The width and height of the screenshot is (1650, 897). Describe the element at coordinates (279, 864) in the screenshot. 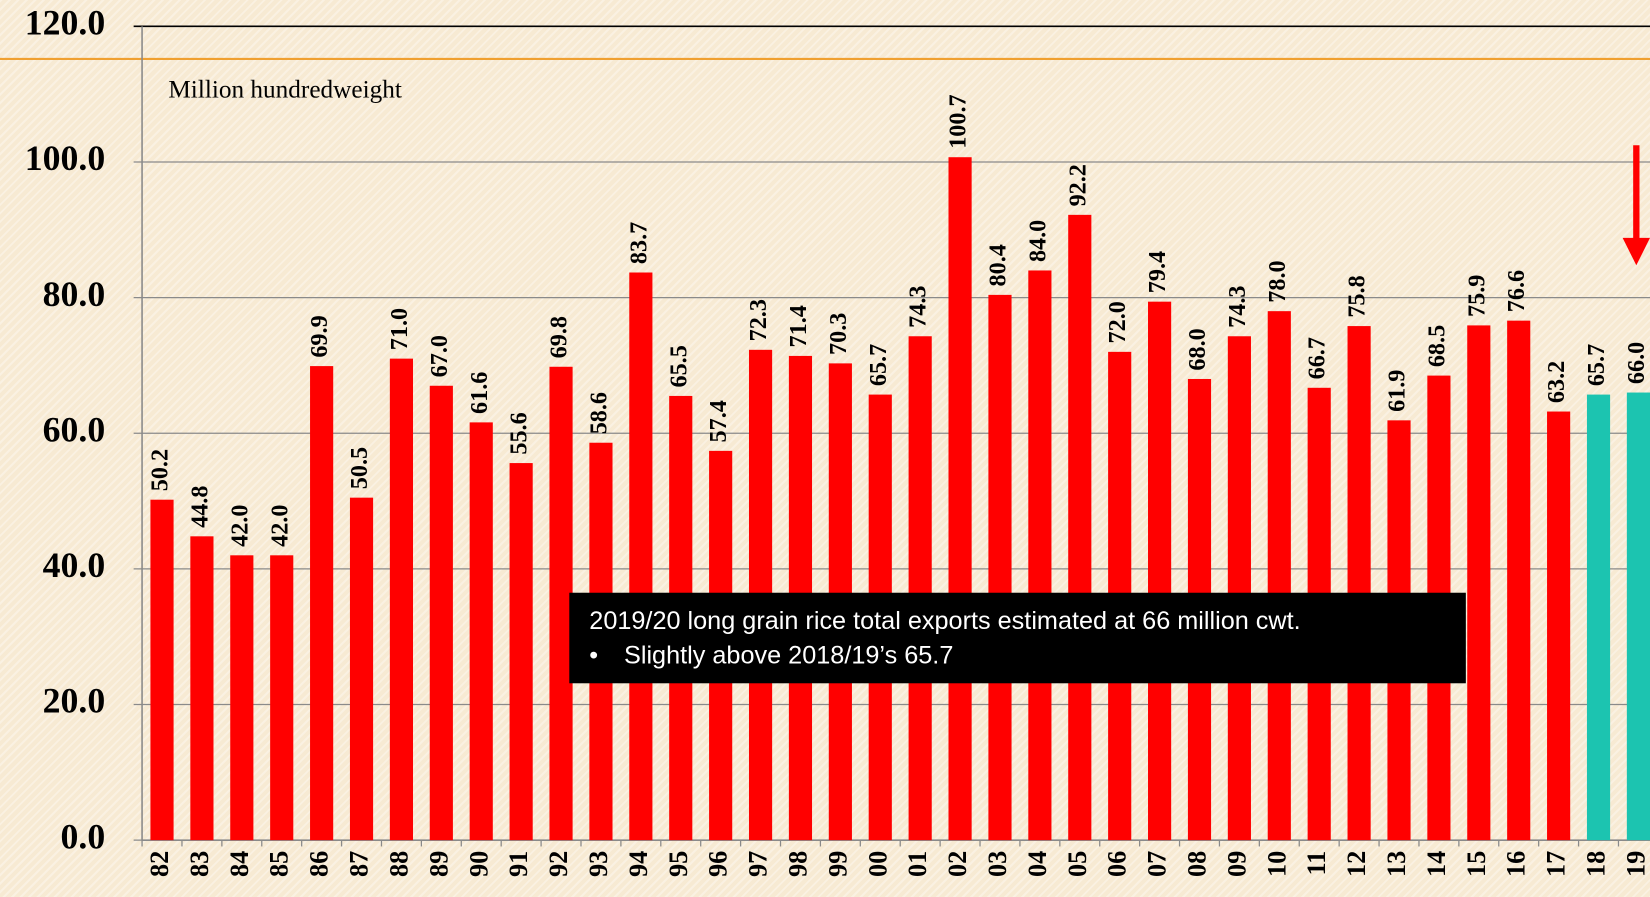

I see `x-tick-label: 85` at that location.